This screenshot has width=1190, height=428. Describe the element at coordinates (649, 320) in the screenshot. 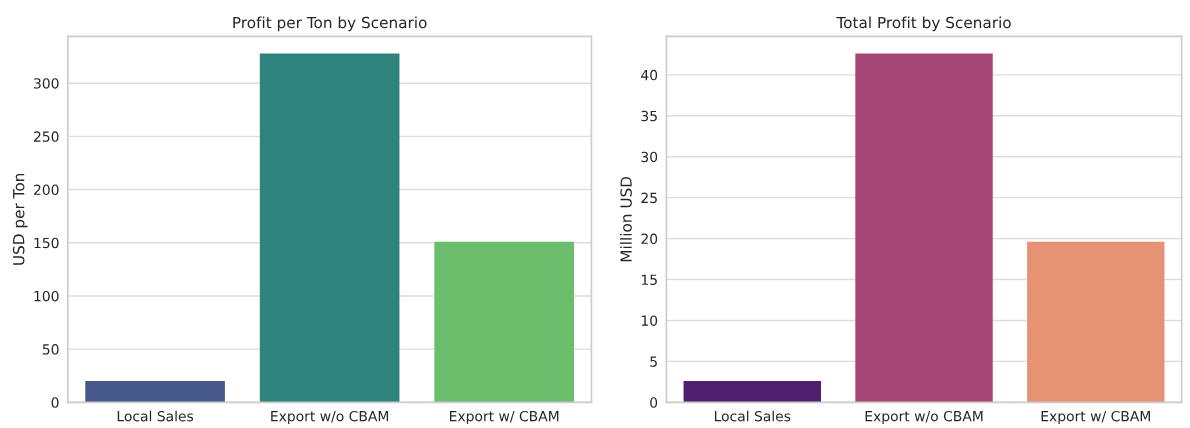

I see `y-tick-label: 10` at that location.